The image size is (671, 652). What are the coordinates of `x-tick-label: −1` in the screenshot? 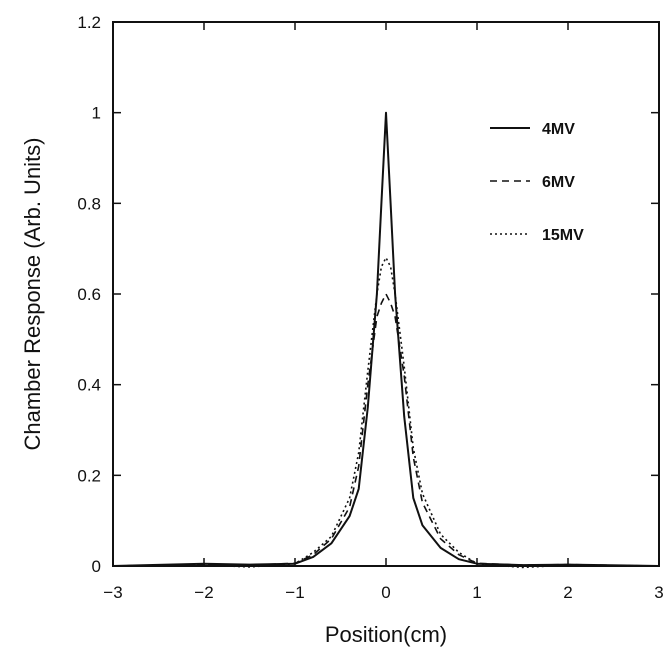 It's located at (294, 592).